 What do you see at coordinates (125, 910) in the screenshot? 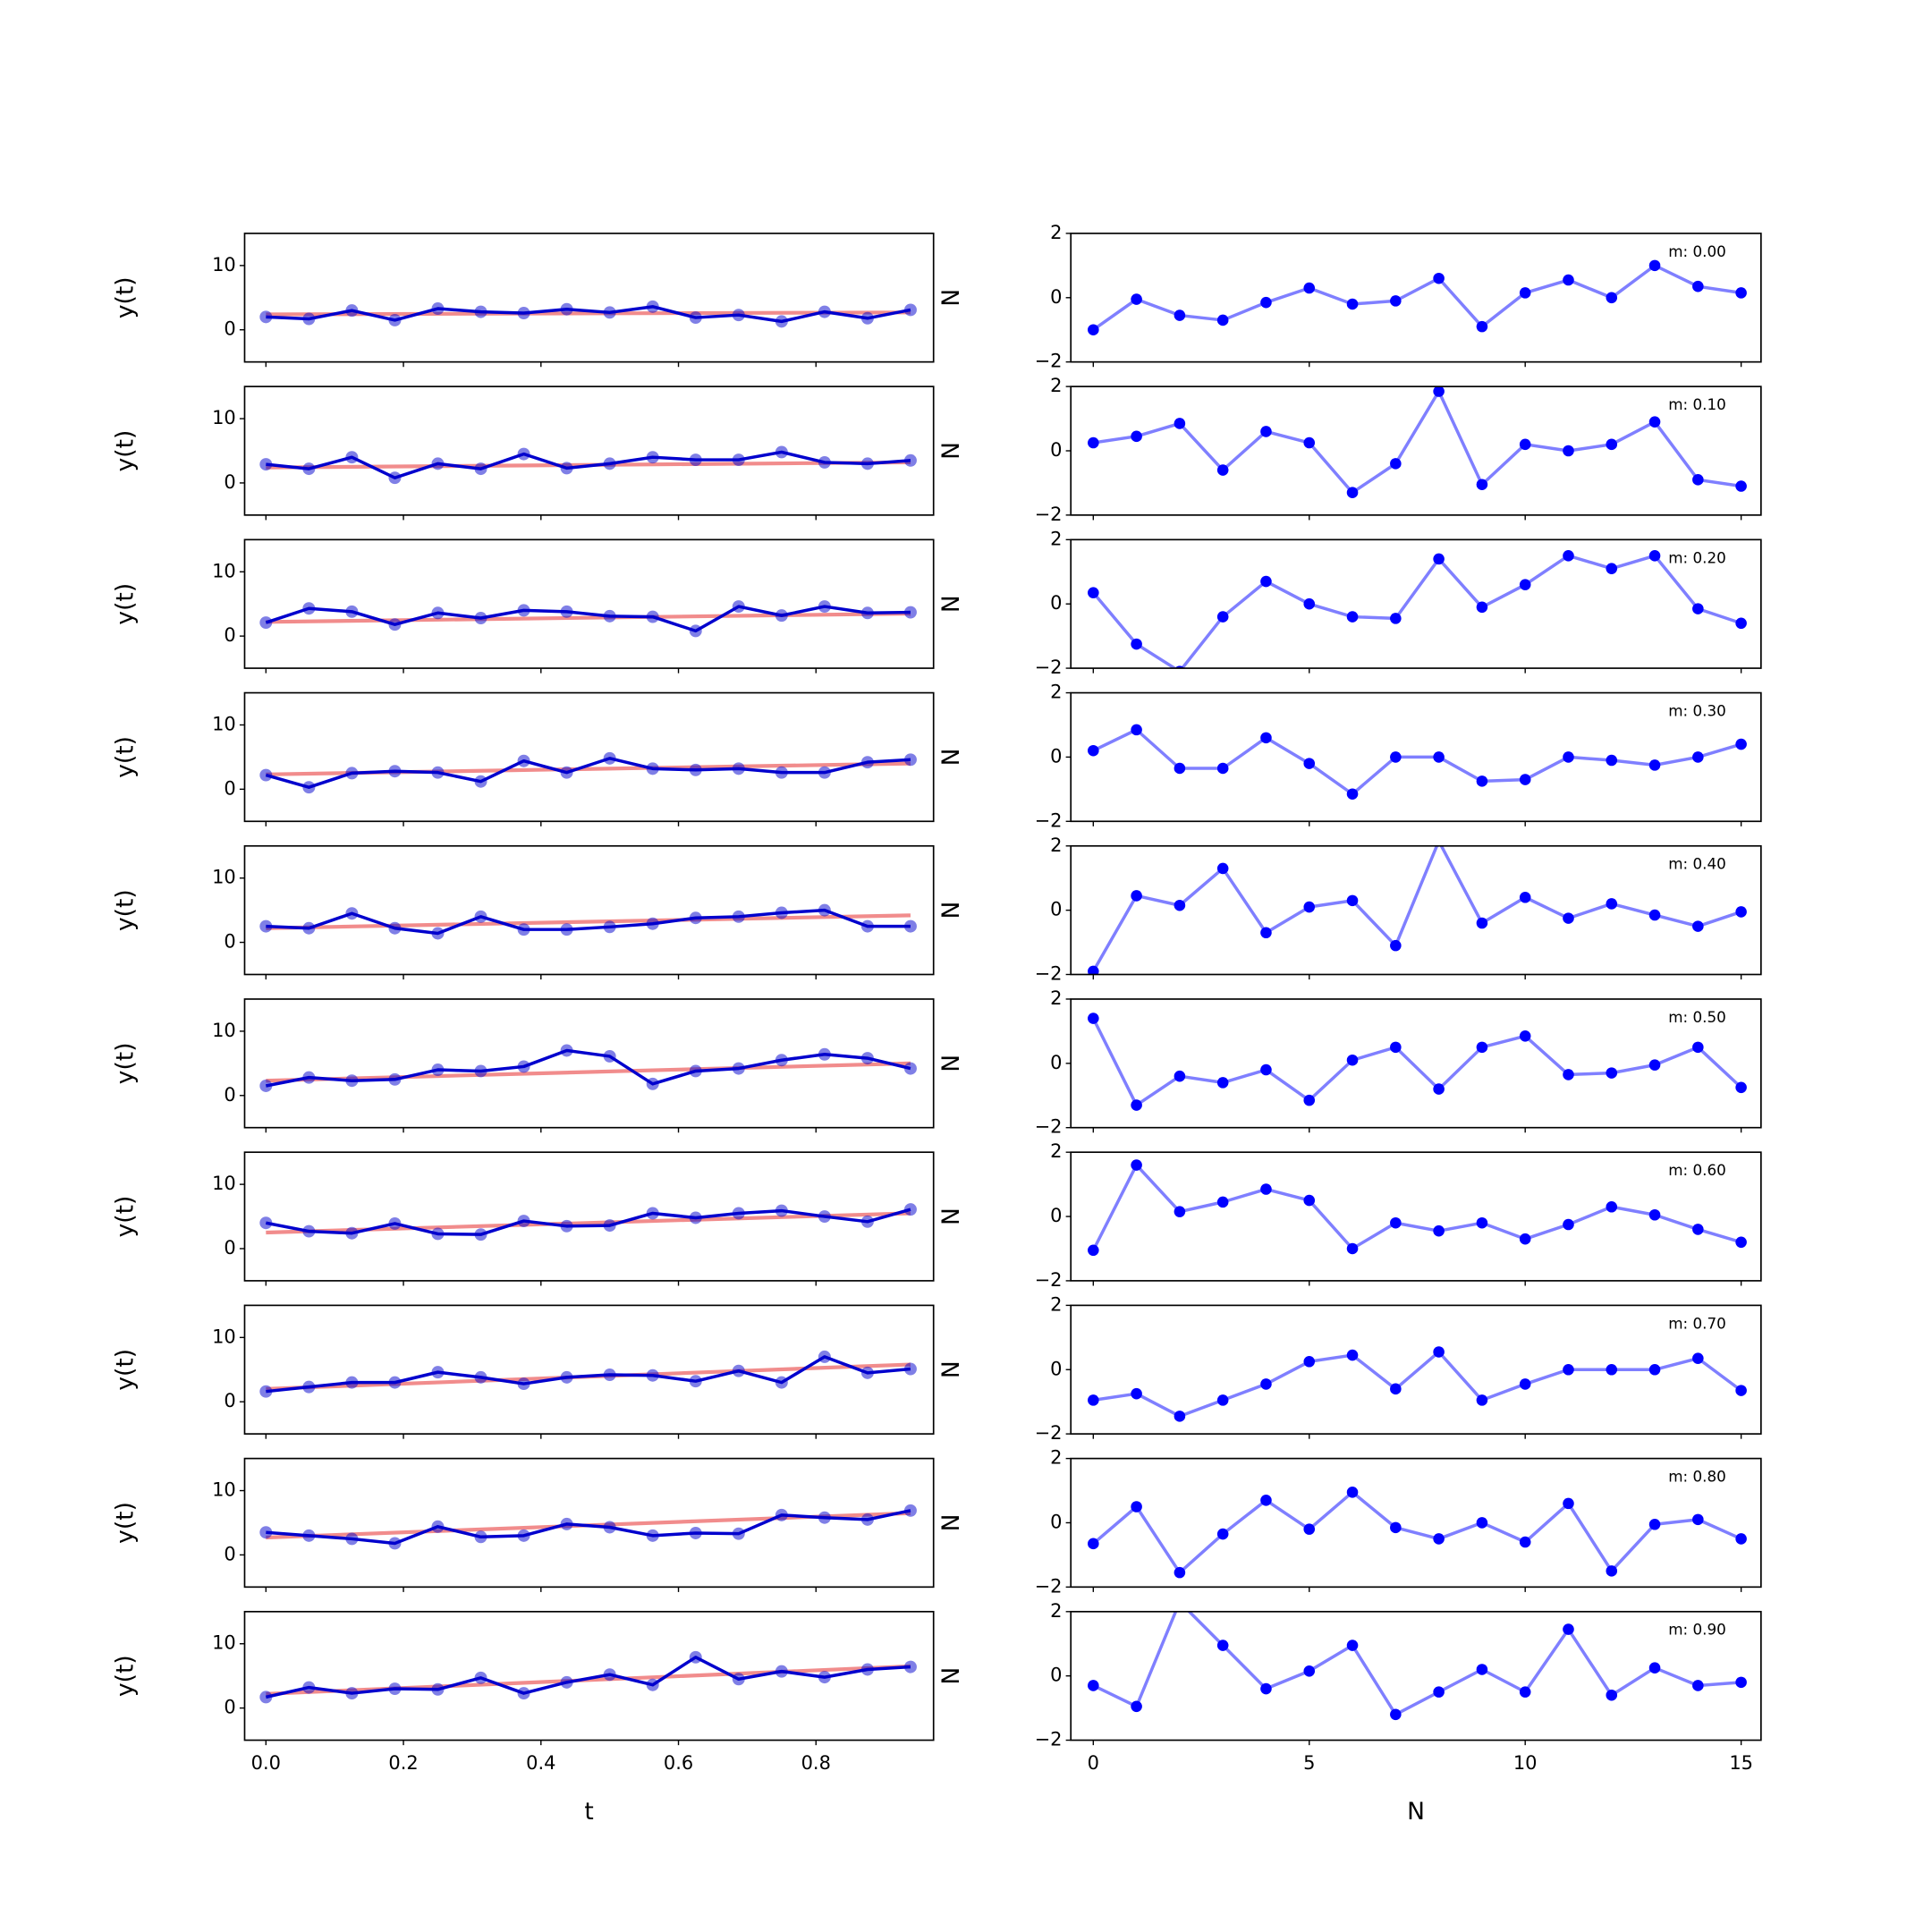
I see `y-axis-label: y(t)` at bounding box center [125, 910].